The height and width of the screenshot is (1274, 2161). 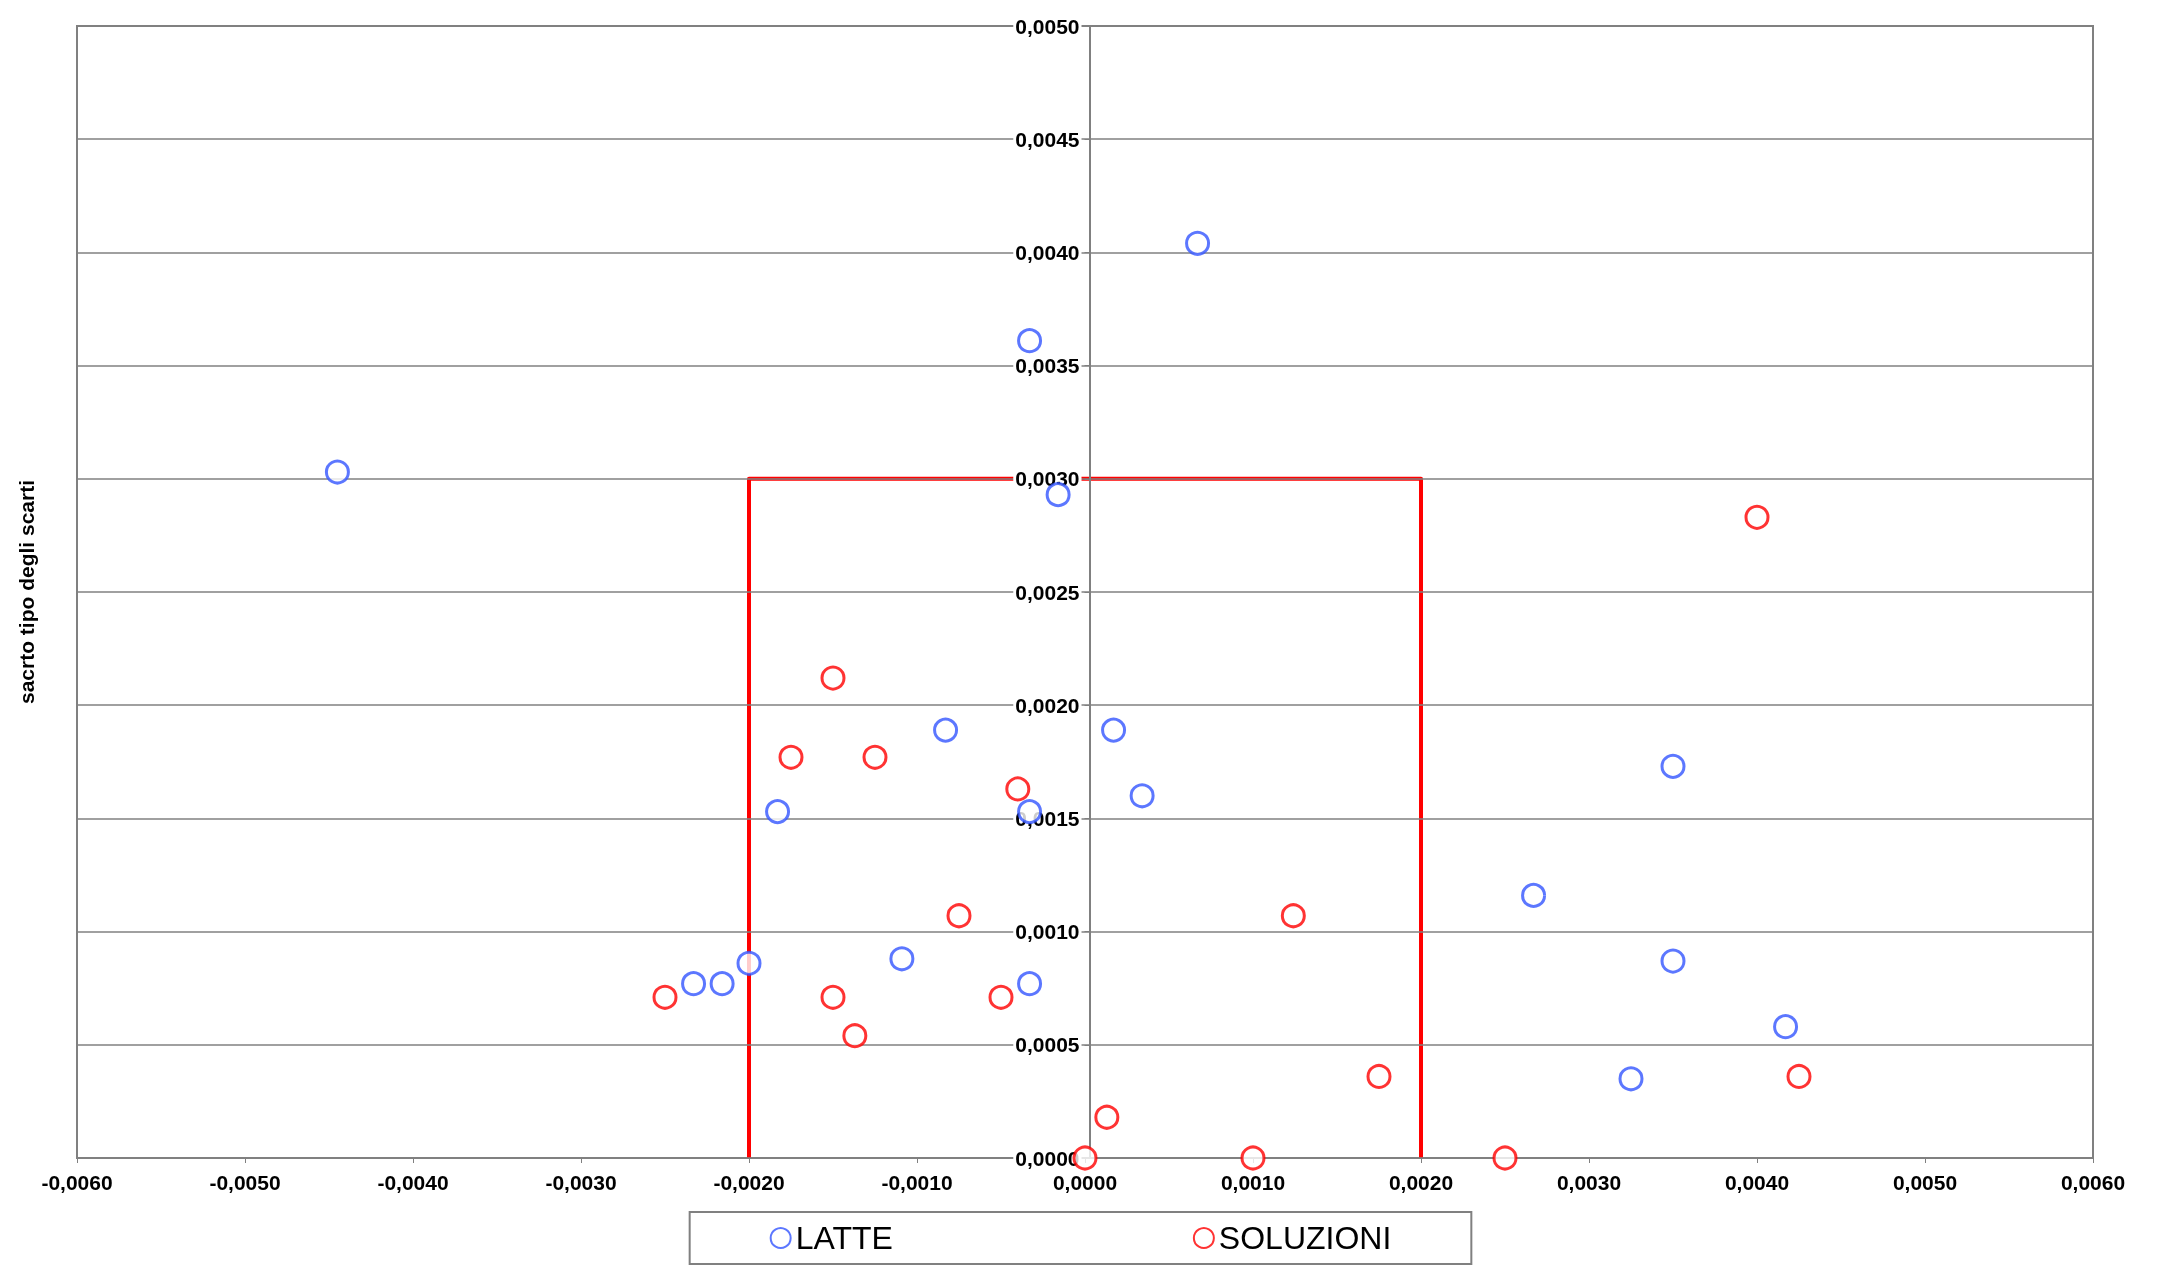 I want to click on x-tick-label: 0,0040, so click(x=1757, y=1182).